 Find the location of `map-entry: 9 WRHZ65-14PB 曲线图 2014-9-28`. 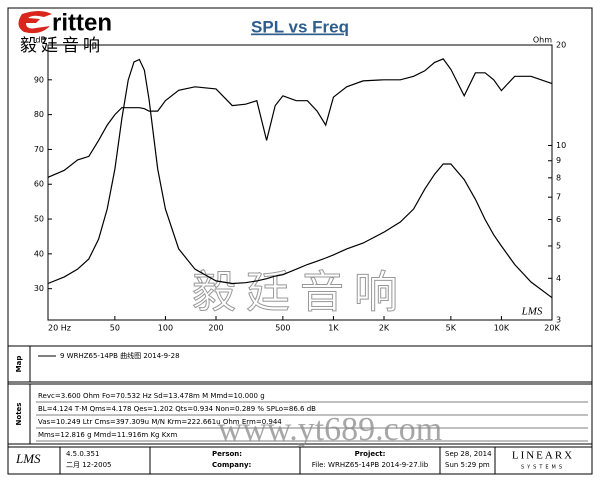

map-entry: 9 WRHZ65-14PB 曲线图 2014-9-28 is located at coordinates (120, 355).